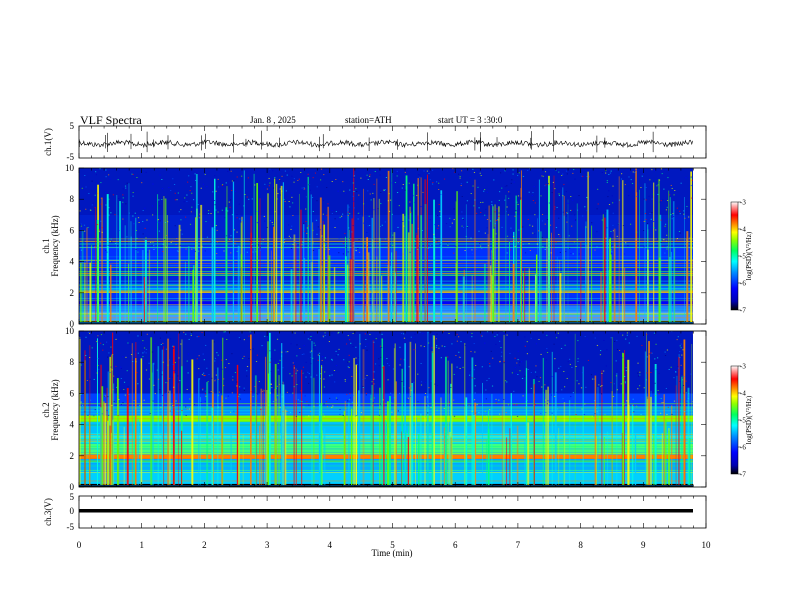  What do you see at coordinates (267, 545) in the screenshot?
I see `x-tick-label: 3` at bounding box center [267, 545].